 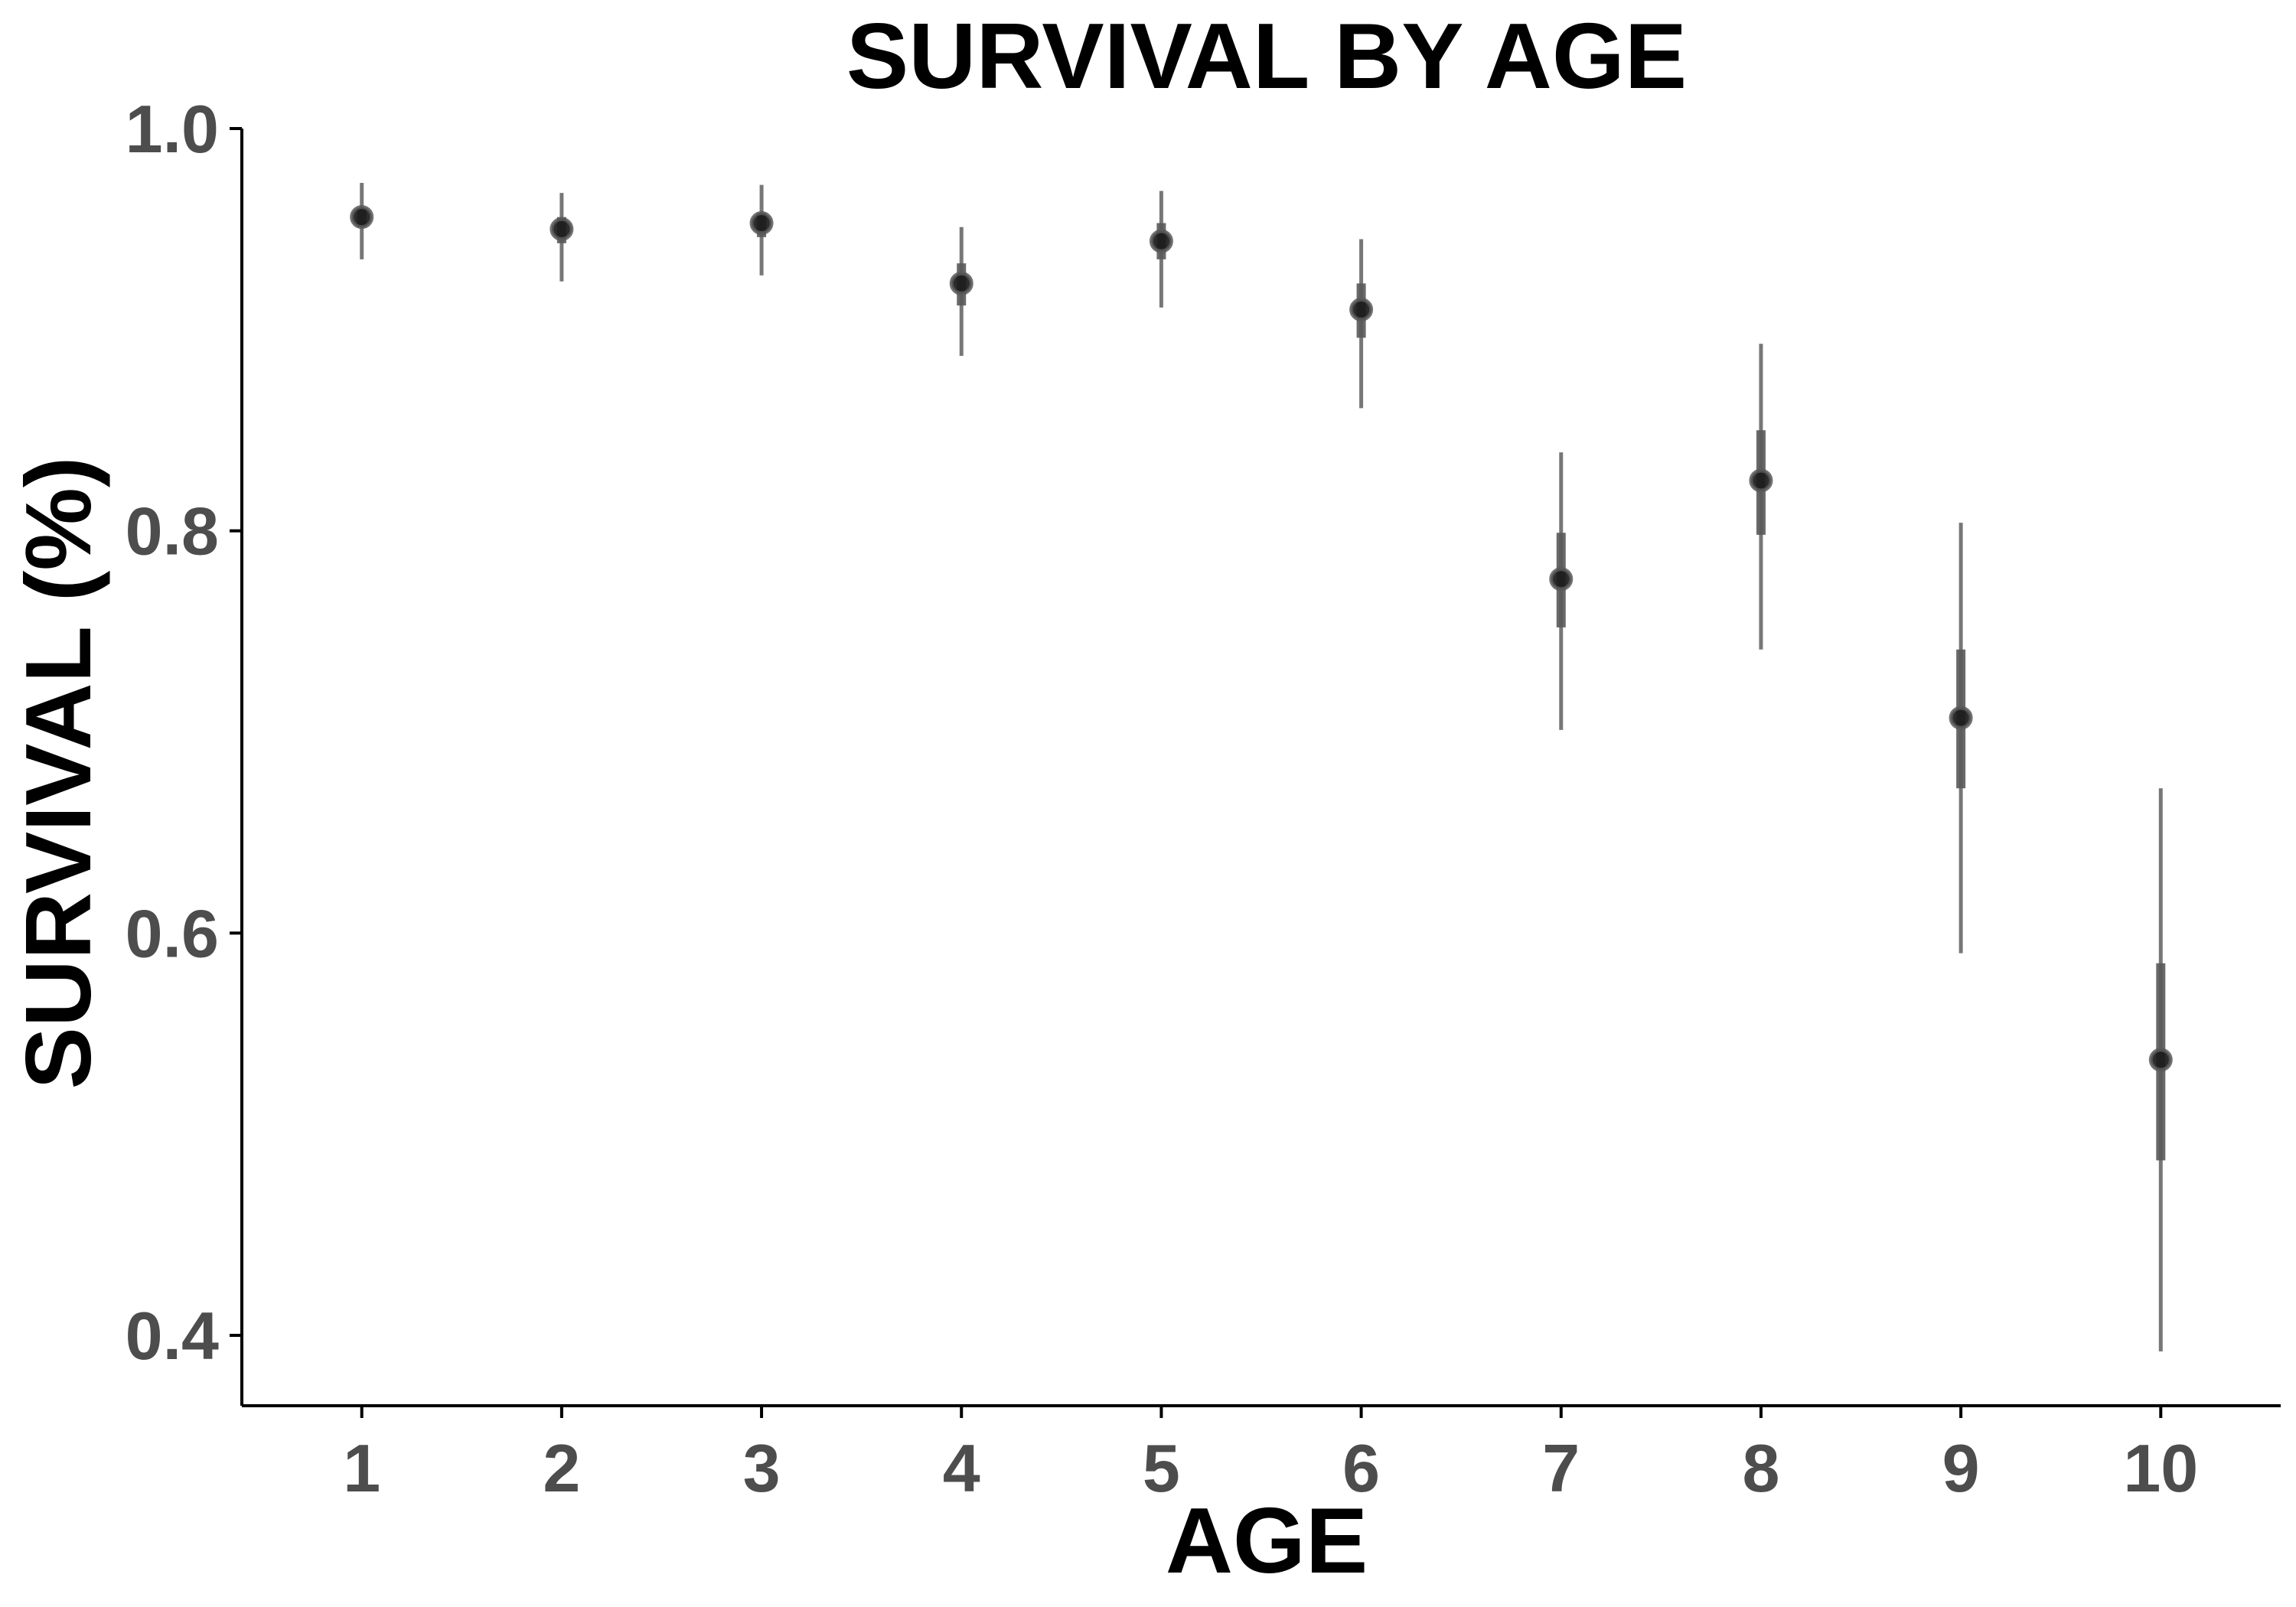 What do you see at coordinates (172, 933) in the screenshot?
I see `y-tick-label: 0.6` at bounding box center [172, 933].